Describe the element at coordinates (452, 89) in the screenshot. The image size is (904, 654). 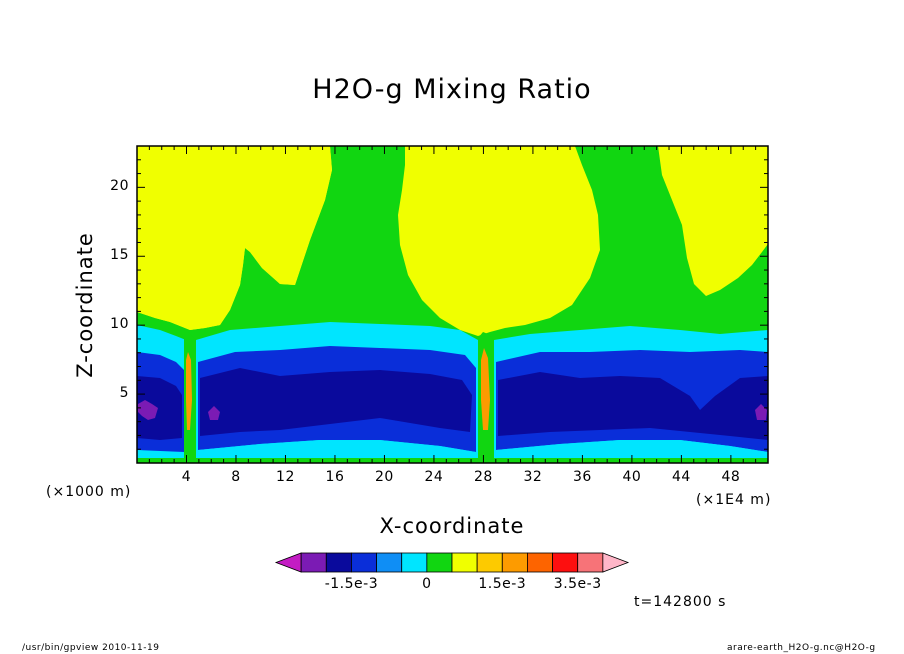
I see `chart-title: H2O-g Mixing Ratio` at that location.